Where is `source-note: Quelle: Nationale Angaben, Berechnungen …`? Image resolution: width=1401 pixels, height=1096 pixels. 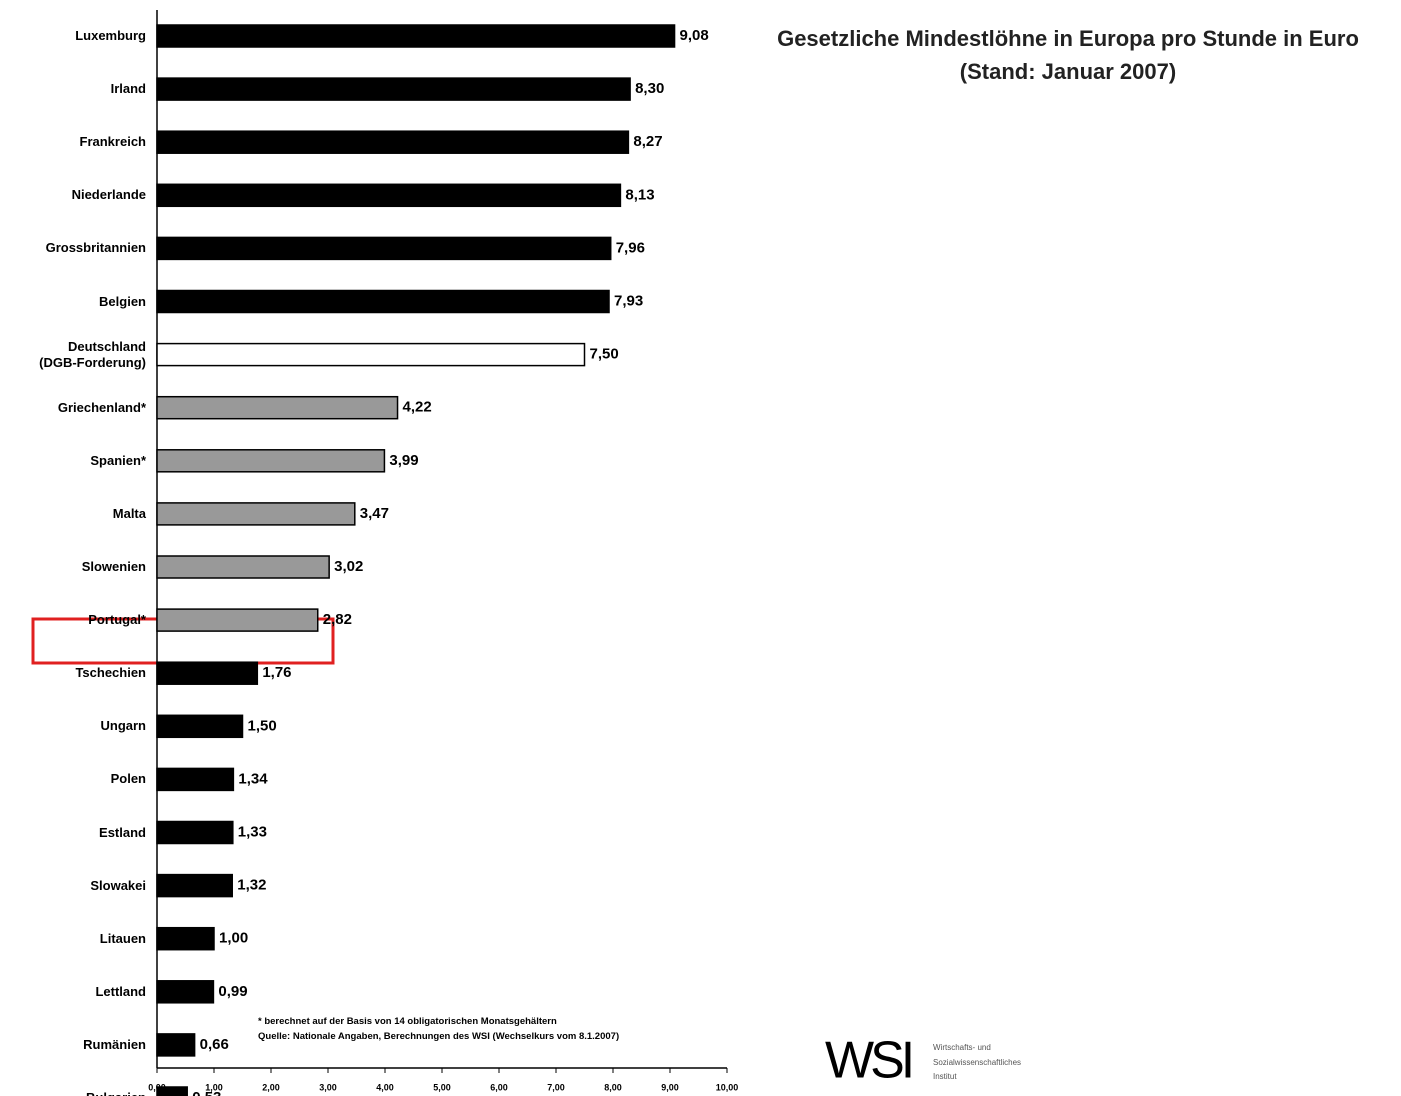 source-note: Quelle: Nationale Angaben, Berechnungen … is located at coordinates (439, 1036).